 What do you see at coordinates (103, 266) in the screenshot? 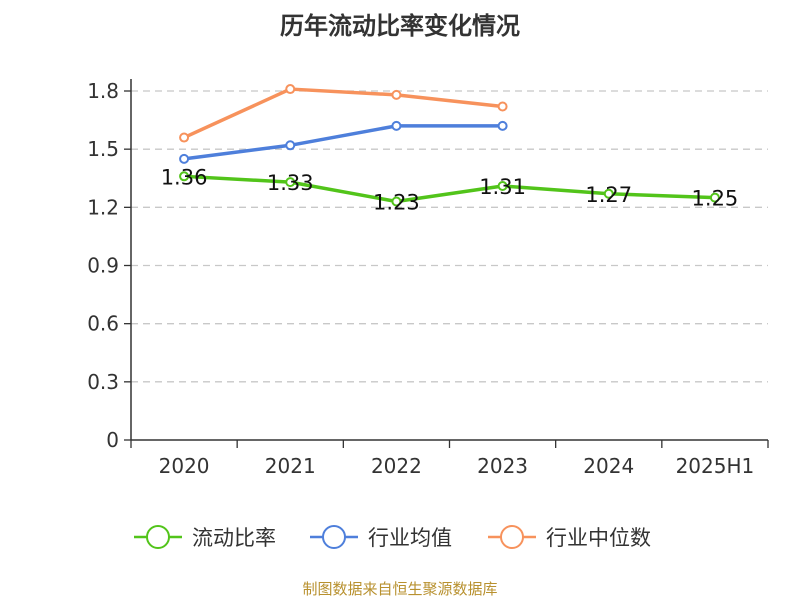
I see `y-tick-label: 0.9` at bounding box center [103, 266].